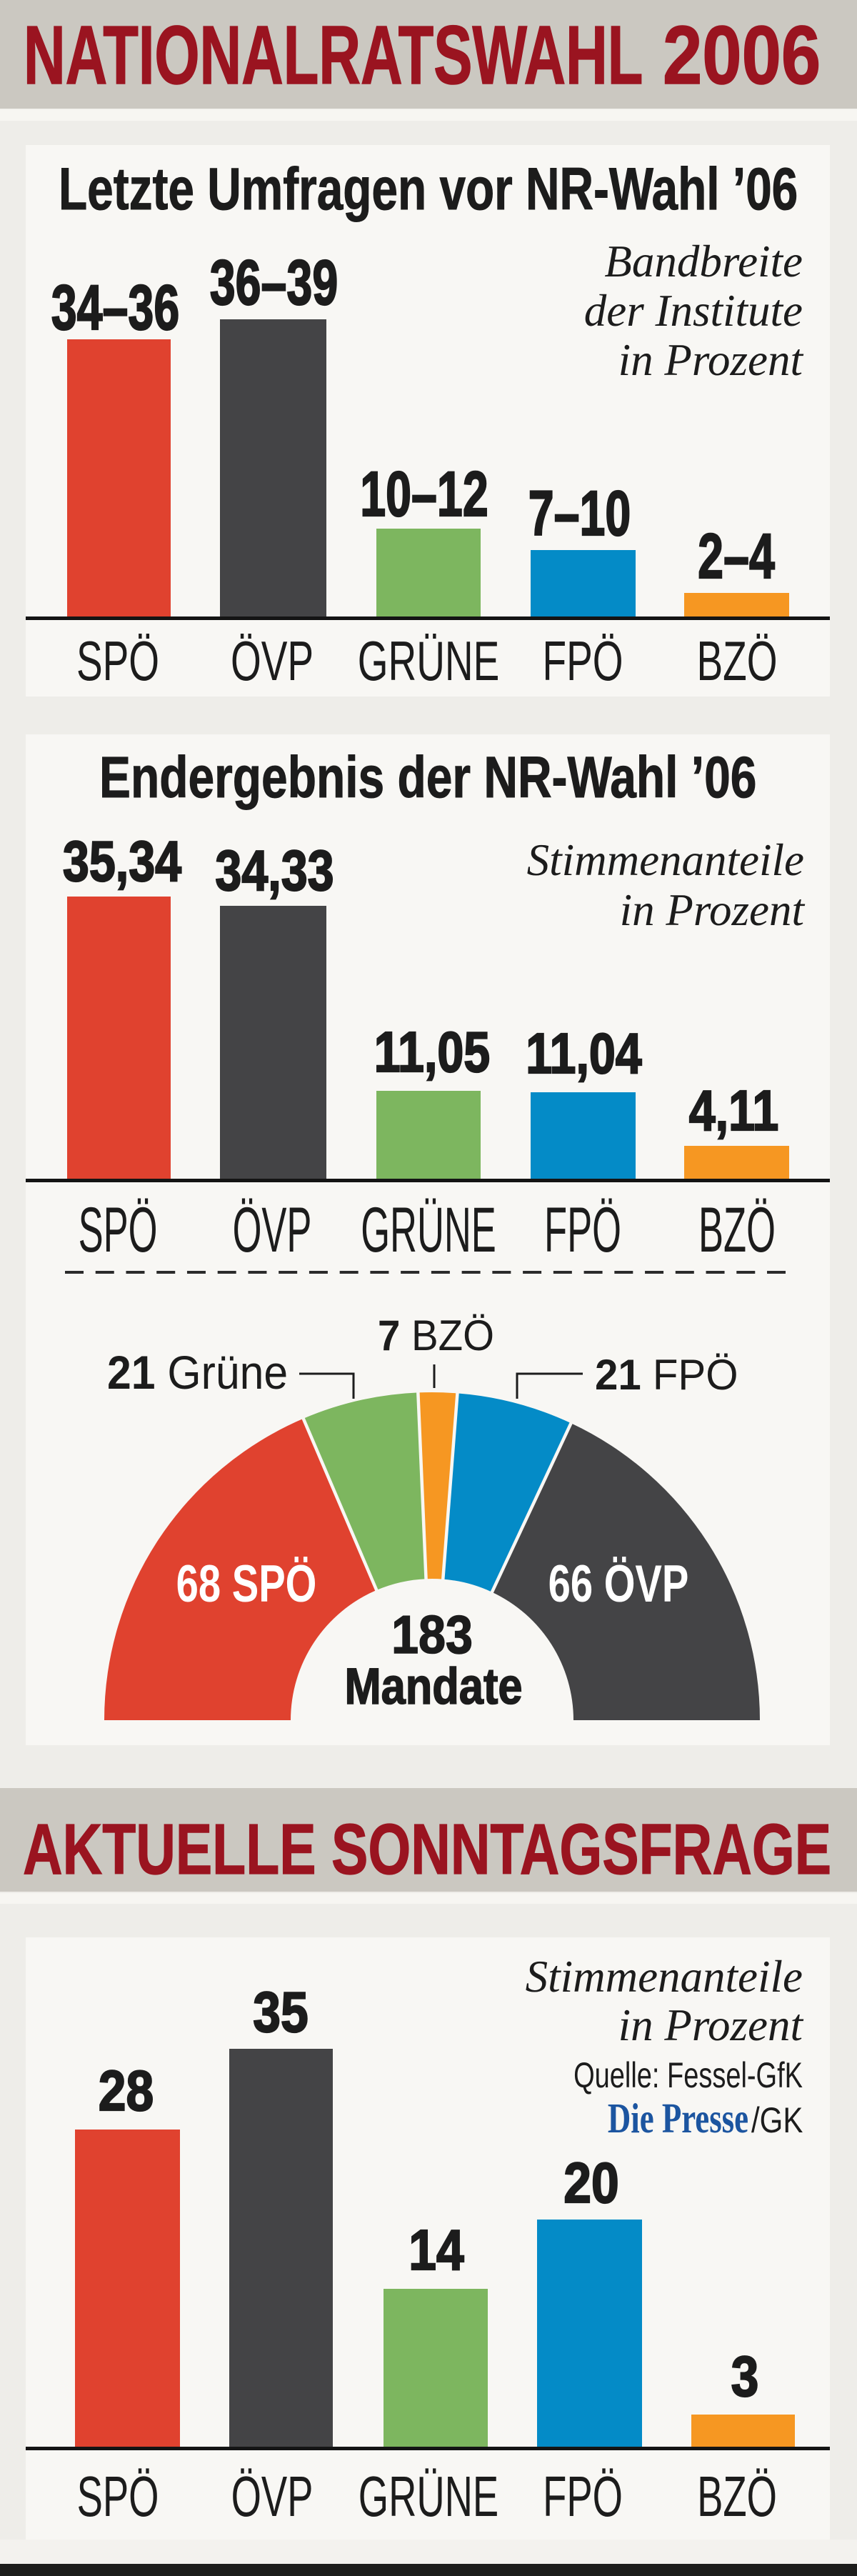  Describe the element at coordinates (745, 2376) in the screenshot. I see `svg-text: 3` at that location.